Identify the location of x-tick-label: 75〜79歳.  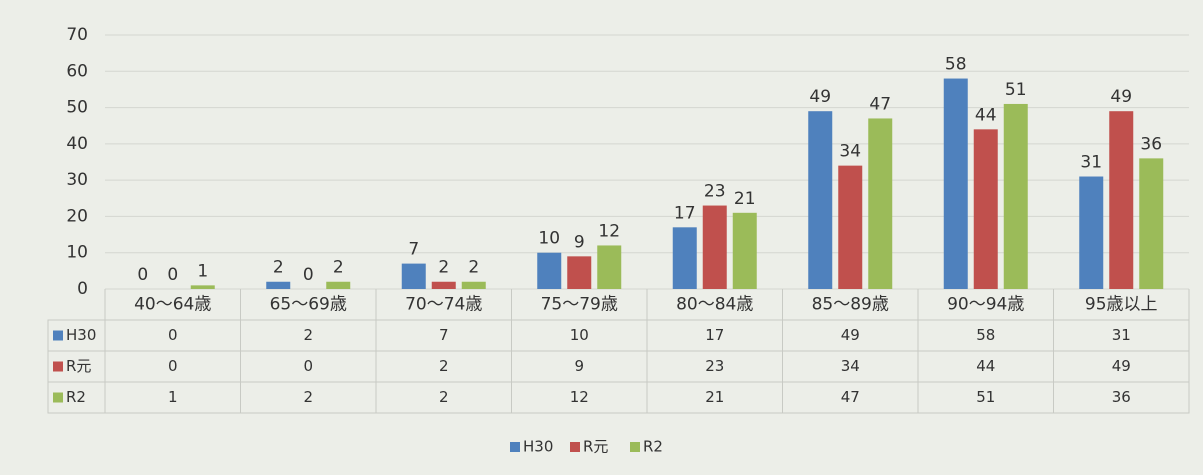
(579, 305).